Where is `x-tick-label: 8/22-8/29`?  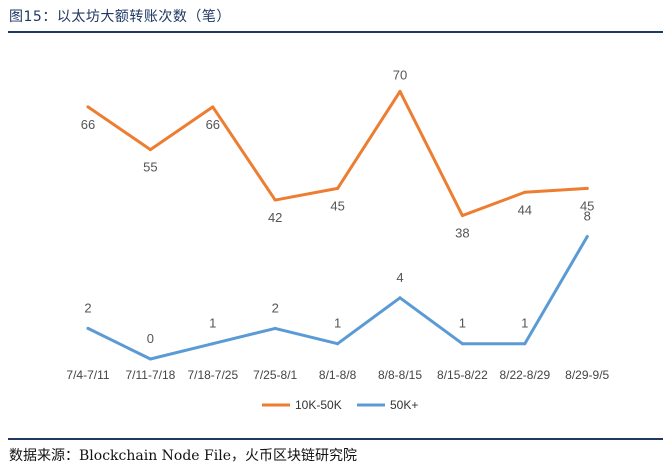
x-tick-label: 8/22-8/29 is located at coordinates (524, 375).